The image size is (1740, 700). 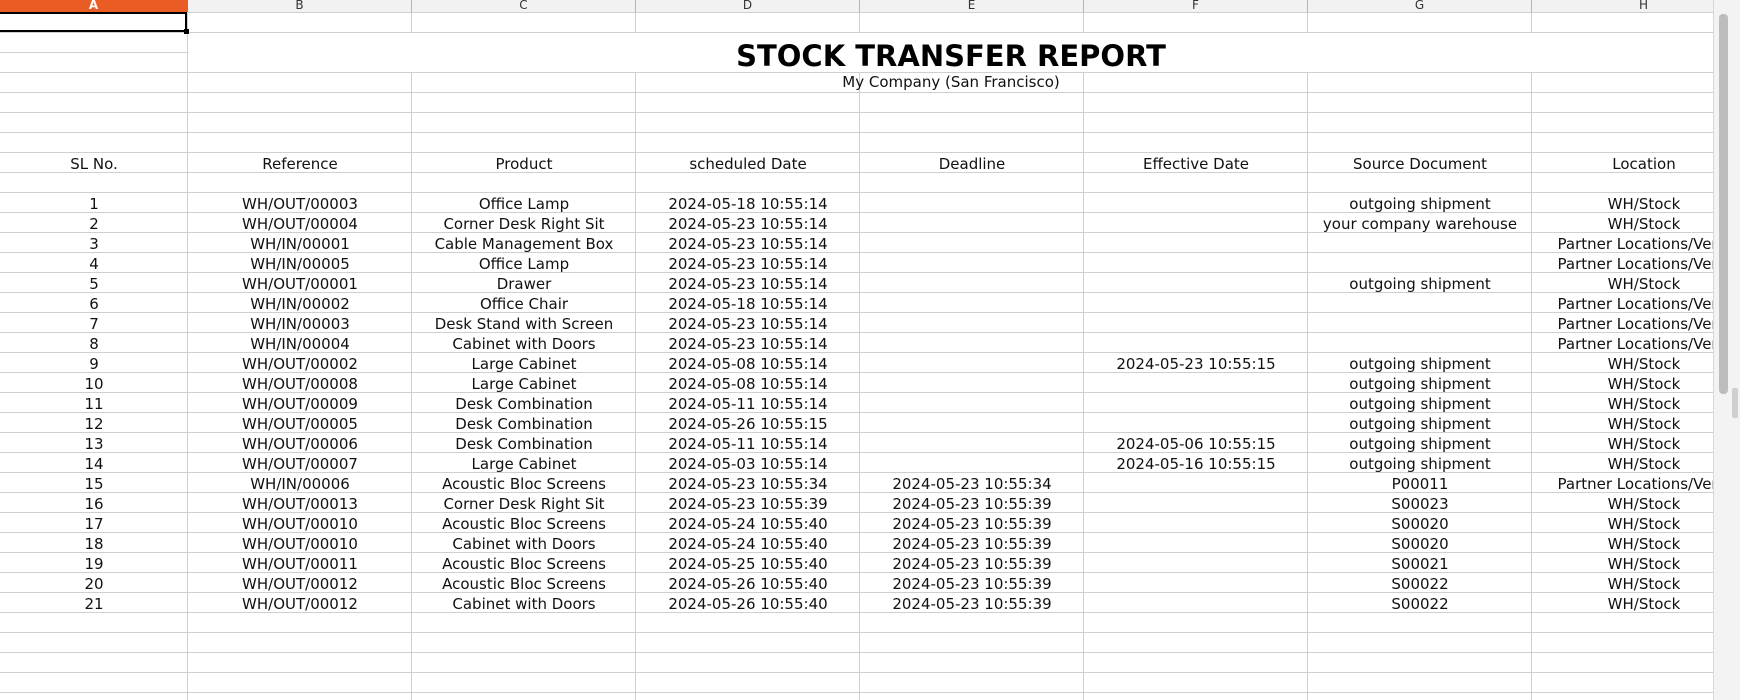 What do you see at coordinates (951, 52) in the screenshot?
I see `merged-title-cell` at bounding box center [951, 52].